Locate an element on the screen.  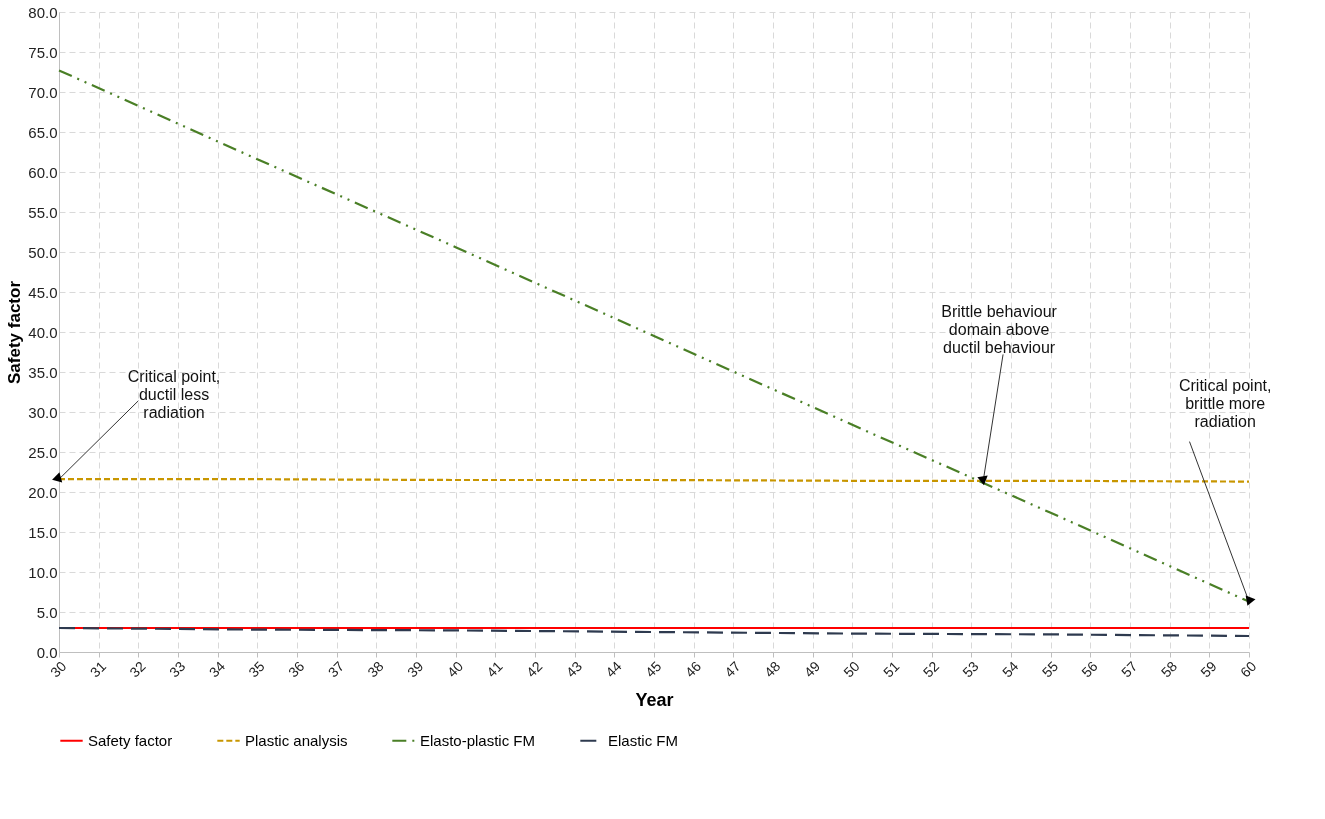
x-tick-label: 35 is located at coordinates (256, 669).